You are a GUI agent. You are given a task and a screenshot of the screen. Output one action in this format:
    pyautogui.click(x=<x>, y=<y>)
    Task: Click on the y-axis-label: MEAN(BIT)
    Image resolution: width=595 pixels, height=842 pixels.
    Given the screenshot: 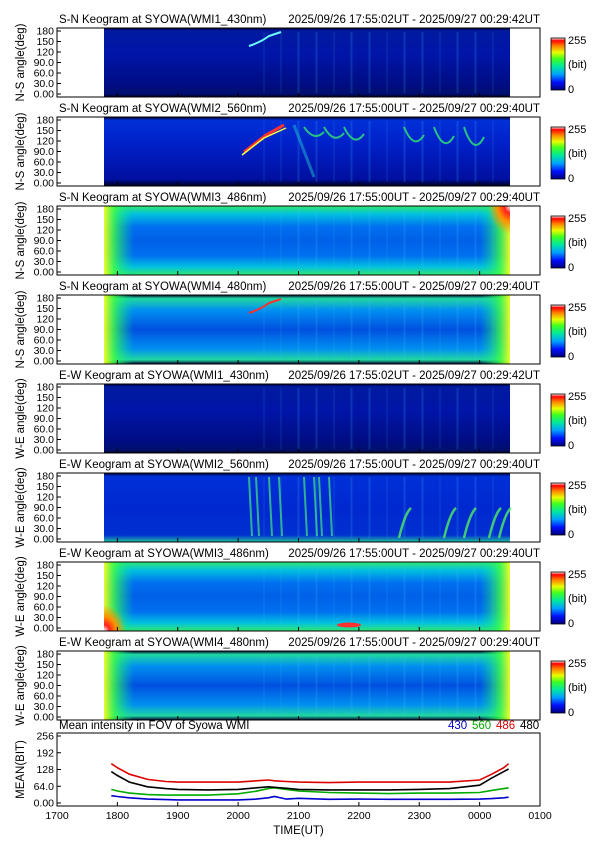 What is the action you would take?
    pyautogui.click(x=21, y=769)
    